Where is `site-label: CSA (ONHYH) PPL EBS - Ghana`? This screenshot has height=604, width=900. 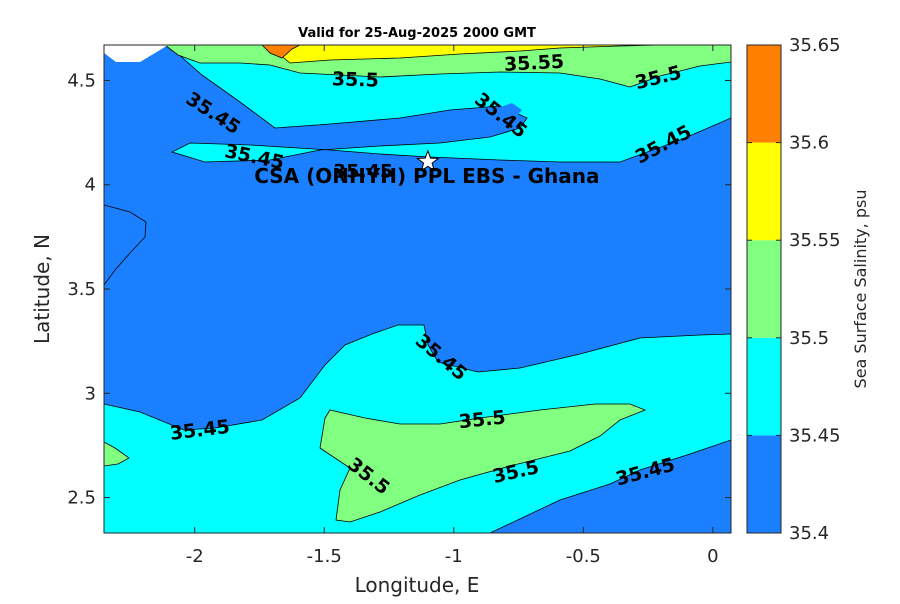 site-label: CSA (ONHYH) PPL EBS - Ghana is located at coordinates (426, 176).